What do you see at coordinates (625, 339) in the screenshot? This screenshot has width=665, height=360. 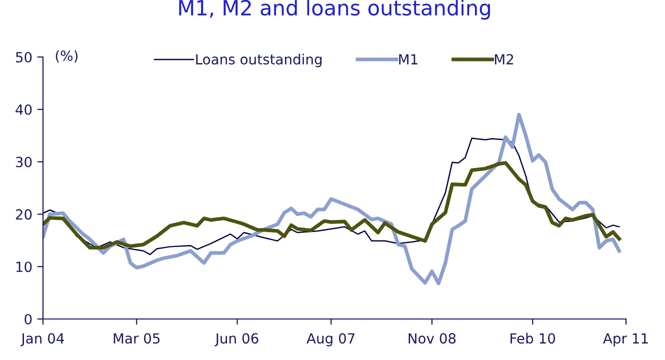 I see `x-tick-label: Apr 11` at bounding box center [625, 339].